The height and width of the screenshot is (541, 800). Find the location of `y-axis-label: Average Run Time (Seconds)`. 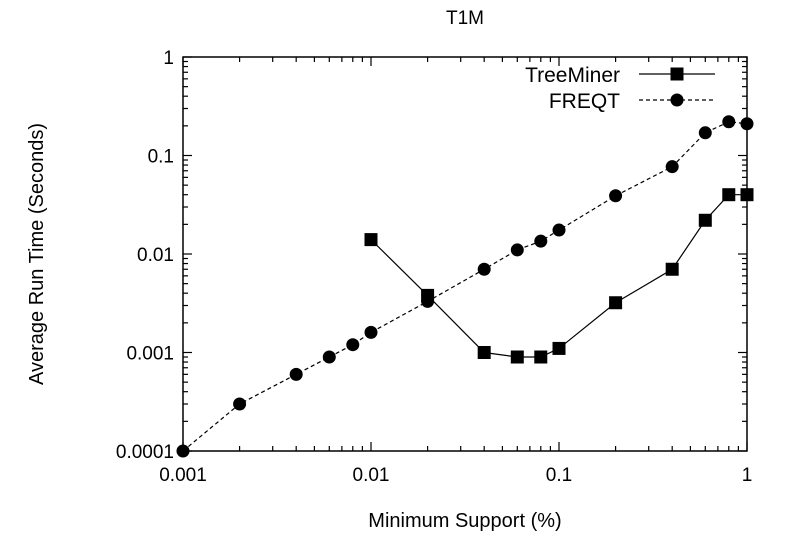

y-axis-label: Average Run Time (Seconds) is located at coordinates (37, 254).